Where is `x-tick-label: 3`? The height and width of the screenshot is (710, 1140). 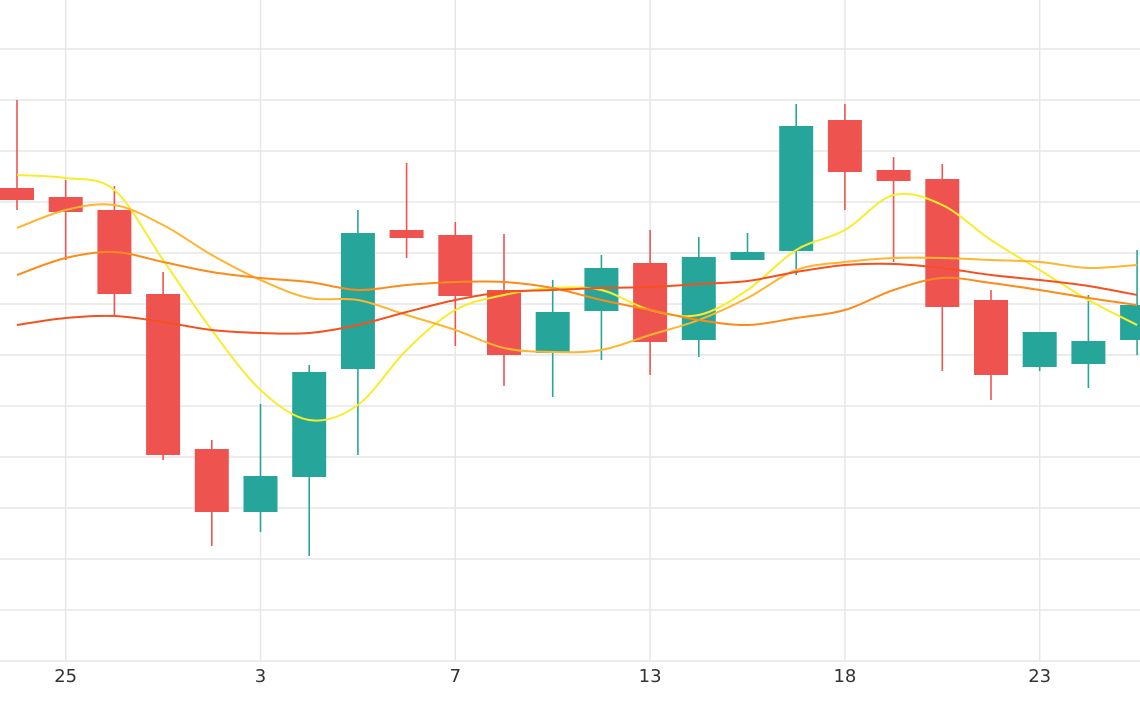 x-tick-label: 3 is located at coordinates (260, 676).